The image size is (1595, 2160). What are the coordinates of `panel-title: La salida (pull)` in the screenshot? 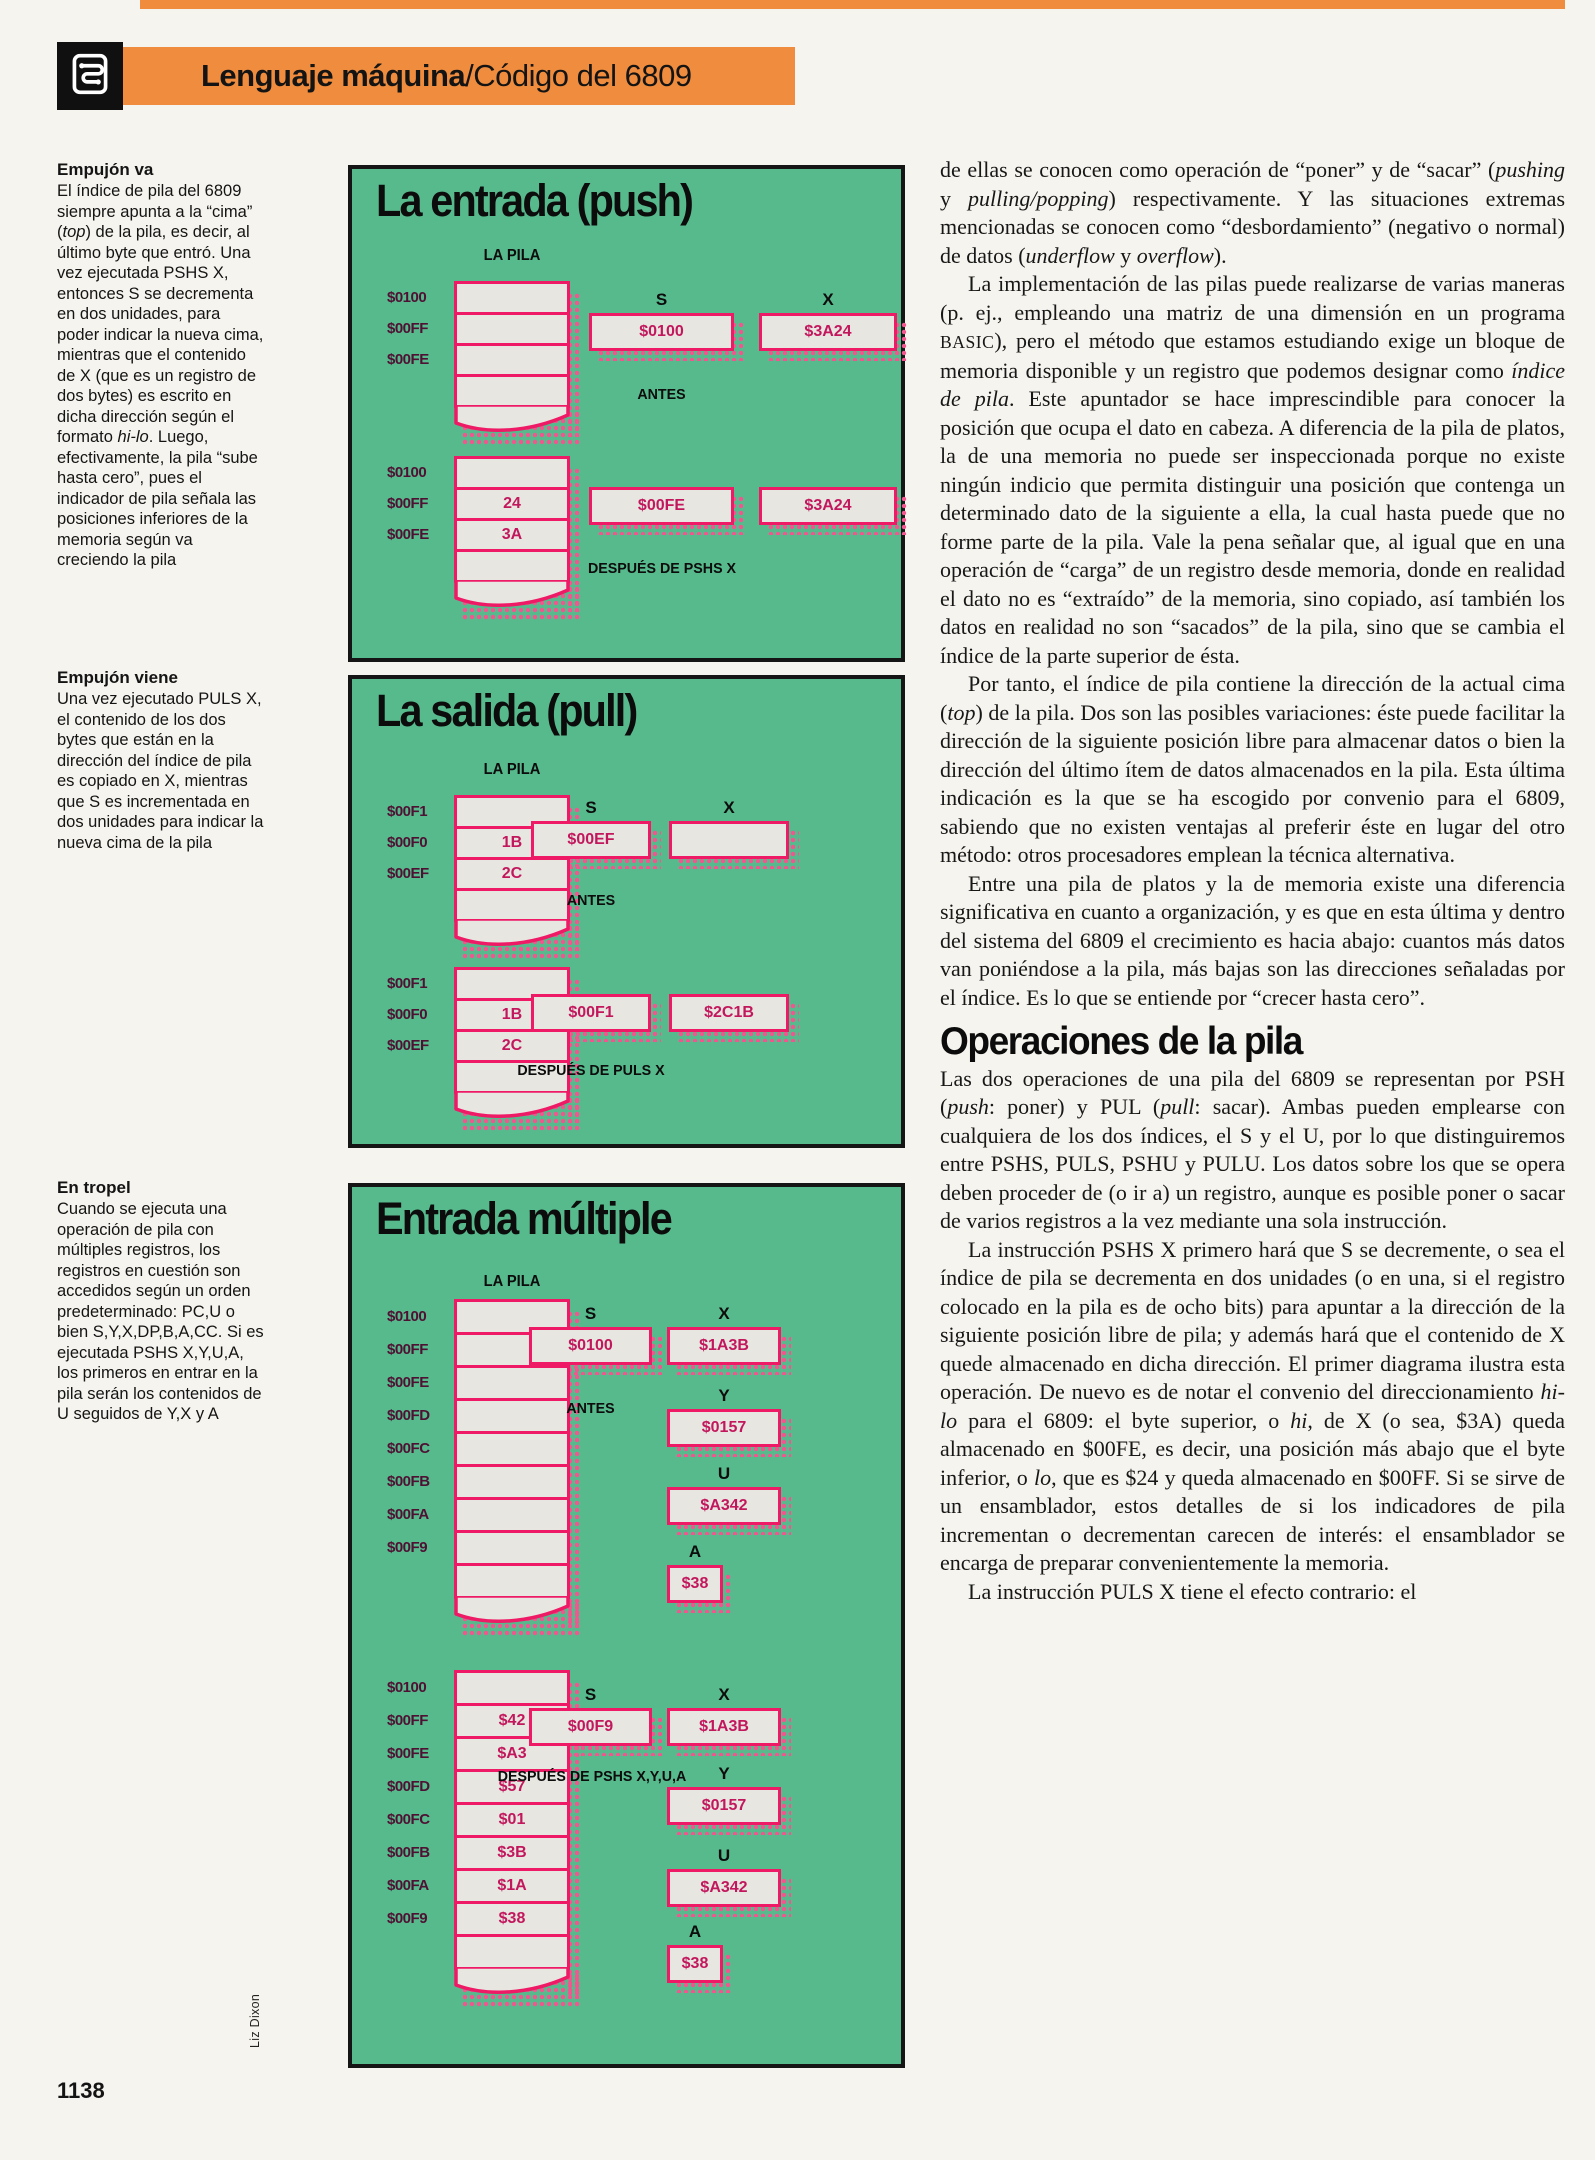 It's located at (507, 710).